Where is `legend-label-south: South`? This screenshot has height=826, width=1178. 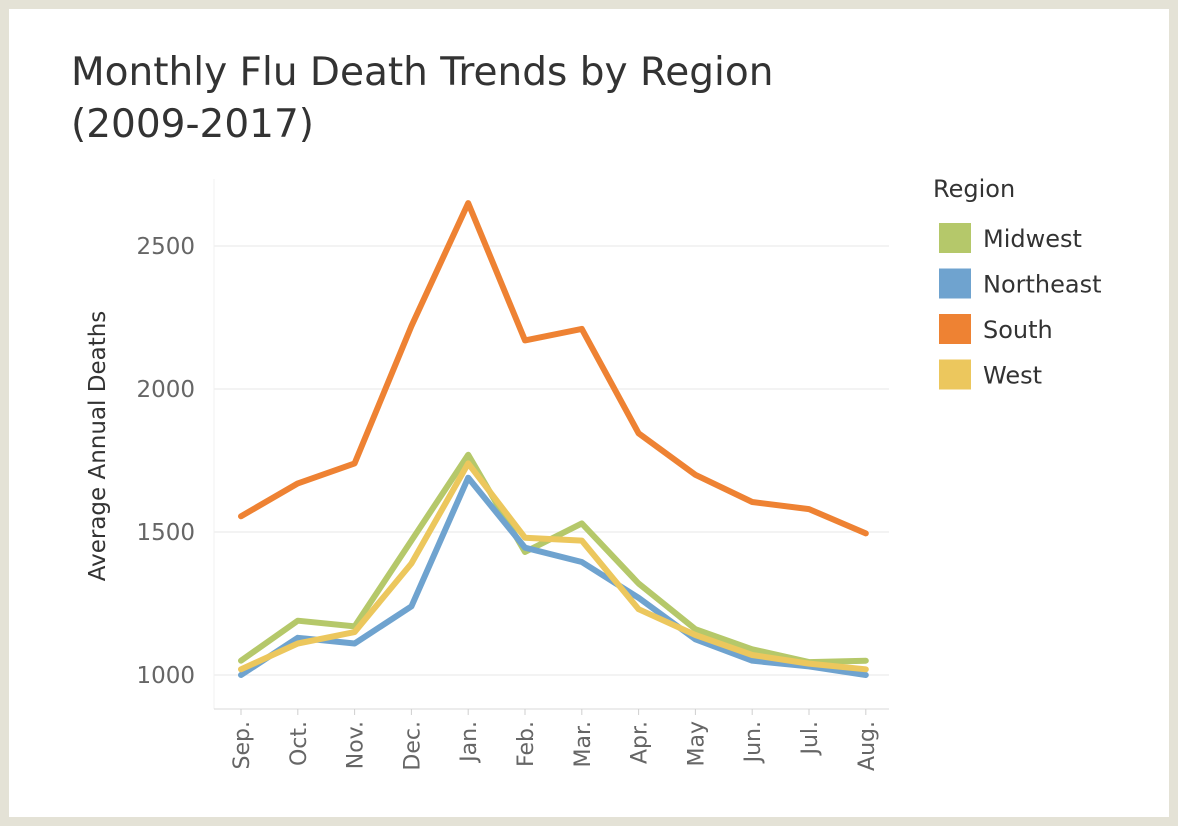
legend-label-south: South is located at coordinates (1018, 330).